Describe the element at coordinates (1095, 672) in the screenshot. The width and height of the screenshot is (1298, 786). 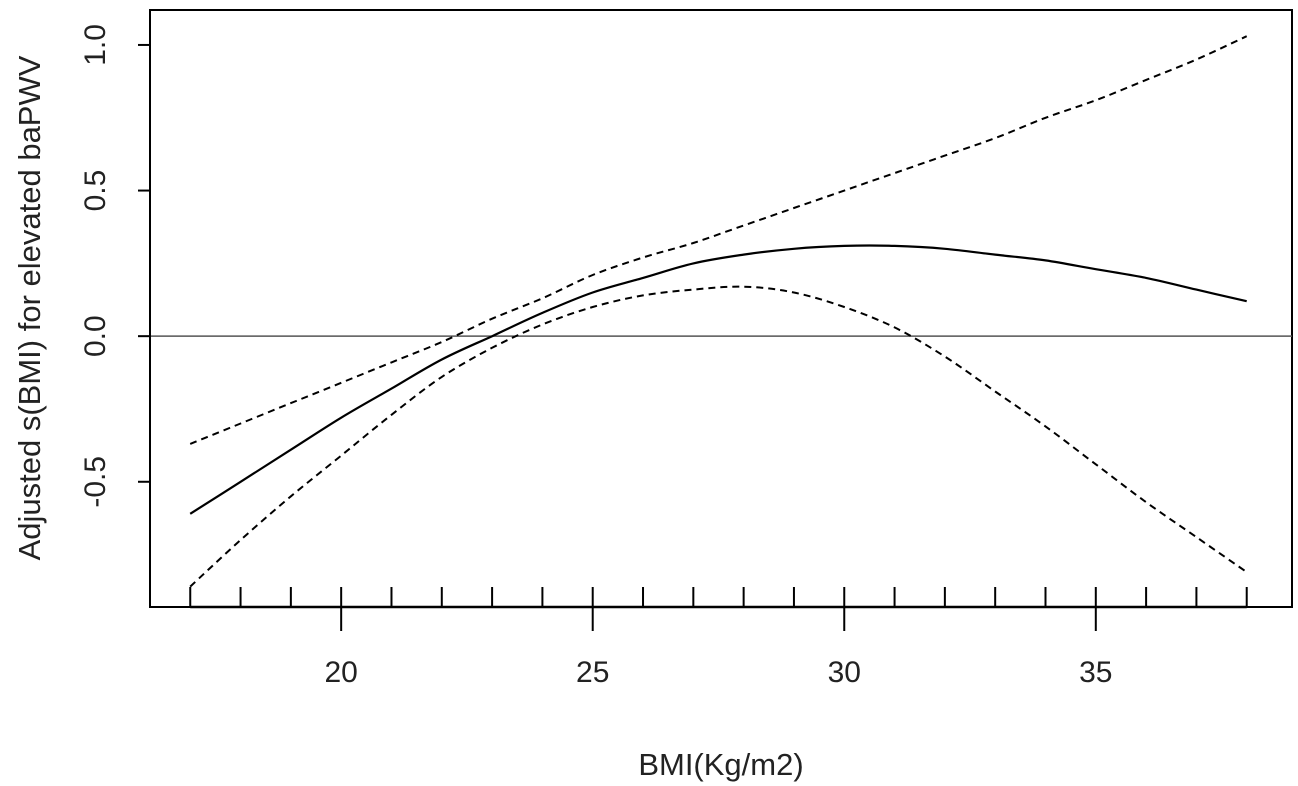
I see `x-tick-label: 35` at that location.